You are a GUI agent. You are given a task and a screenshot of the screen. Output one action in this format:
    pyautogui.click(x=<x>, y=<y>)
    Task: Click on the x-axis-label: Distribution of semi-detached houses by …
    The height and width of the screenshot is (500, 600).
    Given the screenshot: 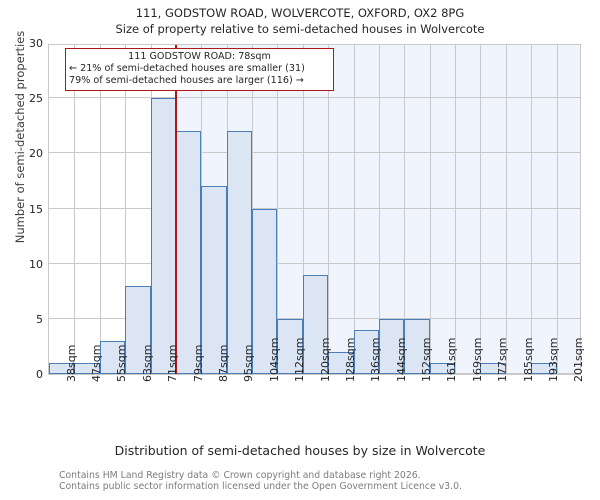 What is the action you would take?
    pyautogui.click(x=300, y=450)
    